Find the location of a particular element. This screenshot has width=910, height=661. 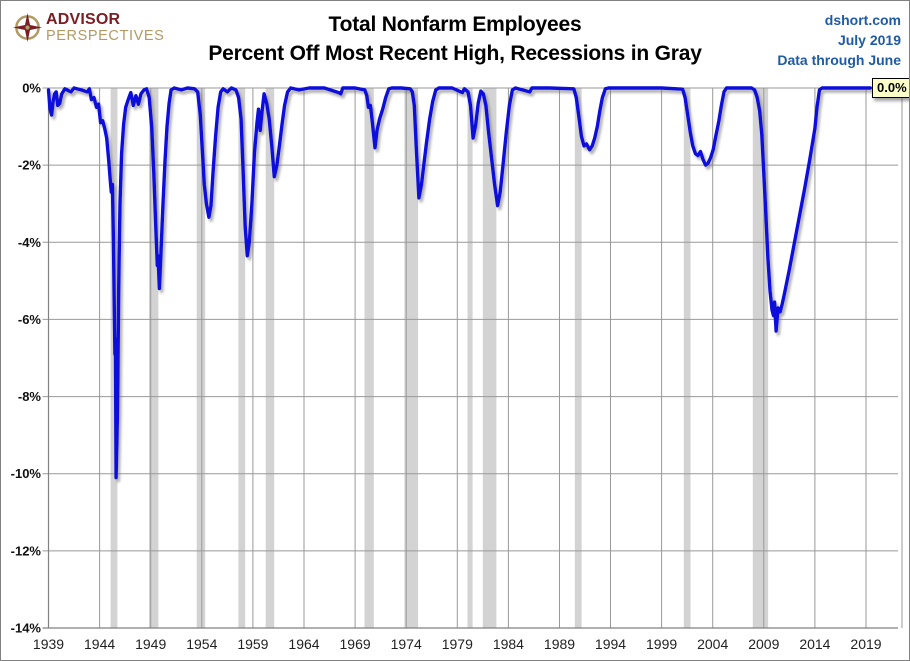

compass-rose-icon is located at coordinates (27, 27).